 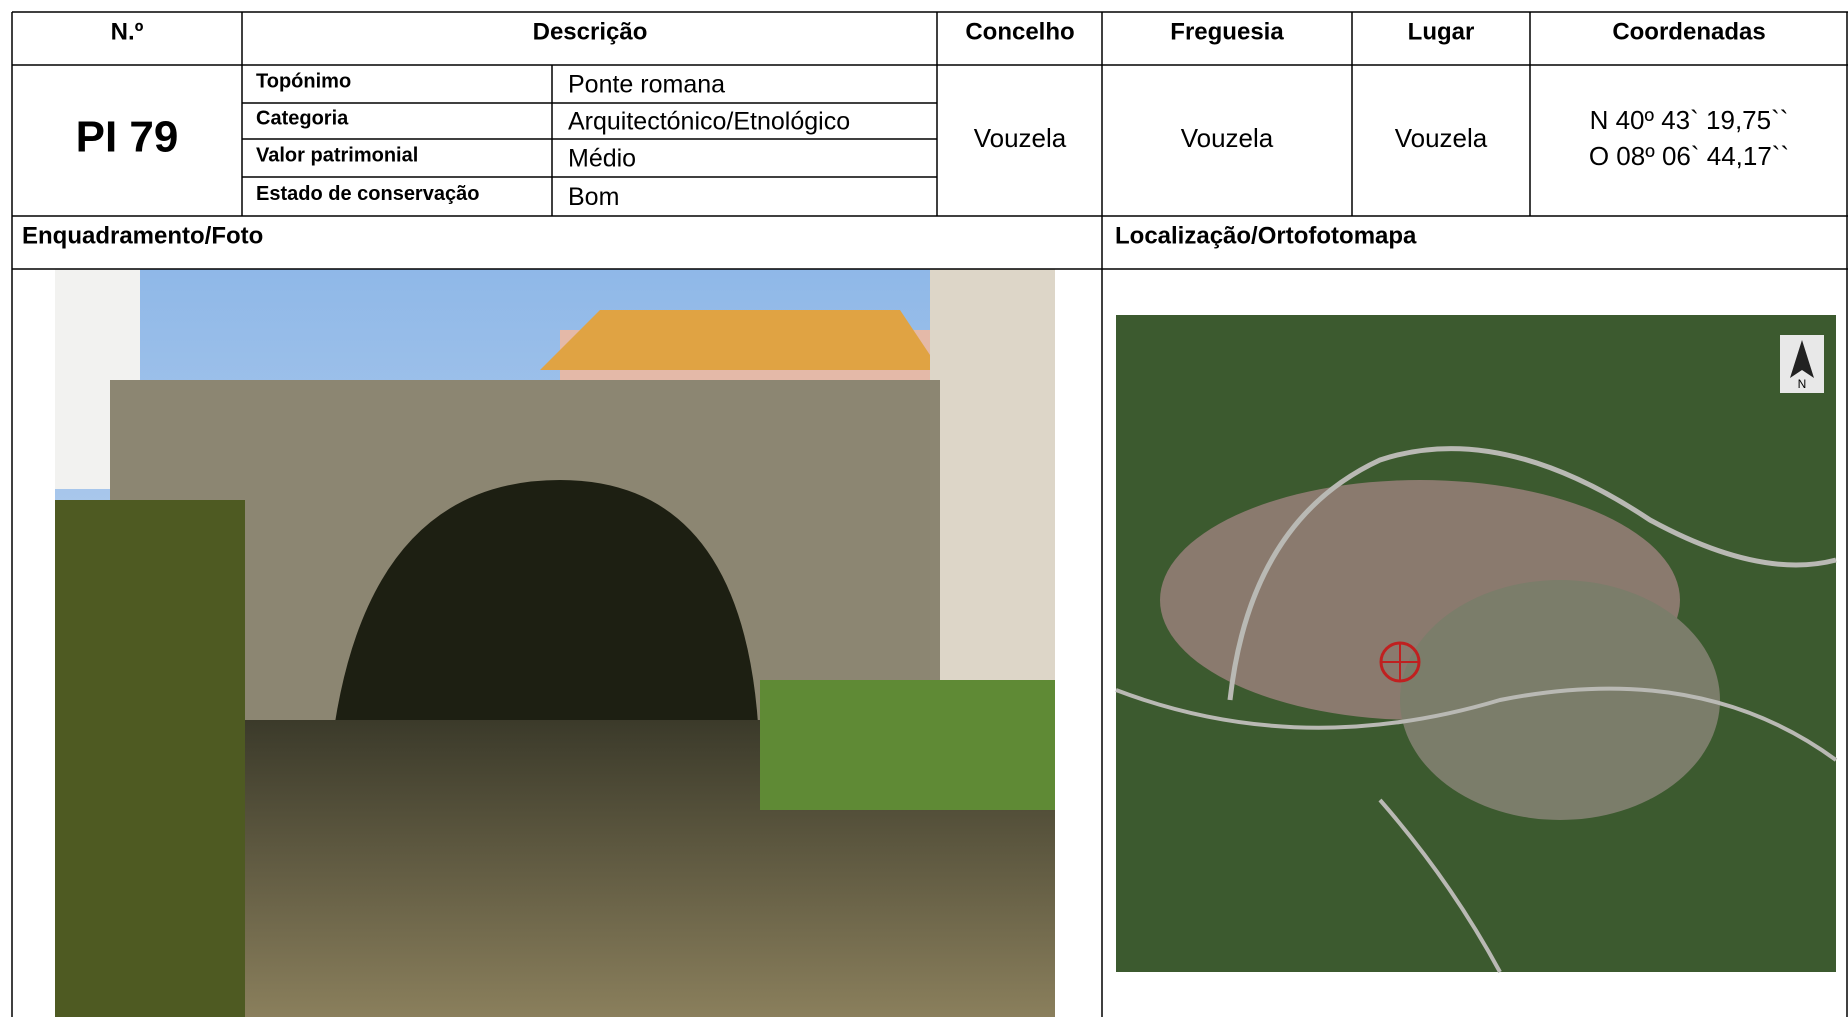 I want to click on header-cell: Descrição, so click(x=590, y=31).